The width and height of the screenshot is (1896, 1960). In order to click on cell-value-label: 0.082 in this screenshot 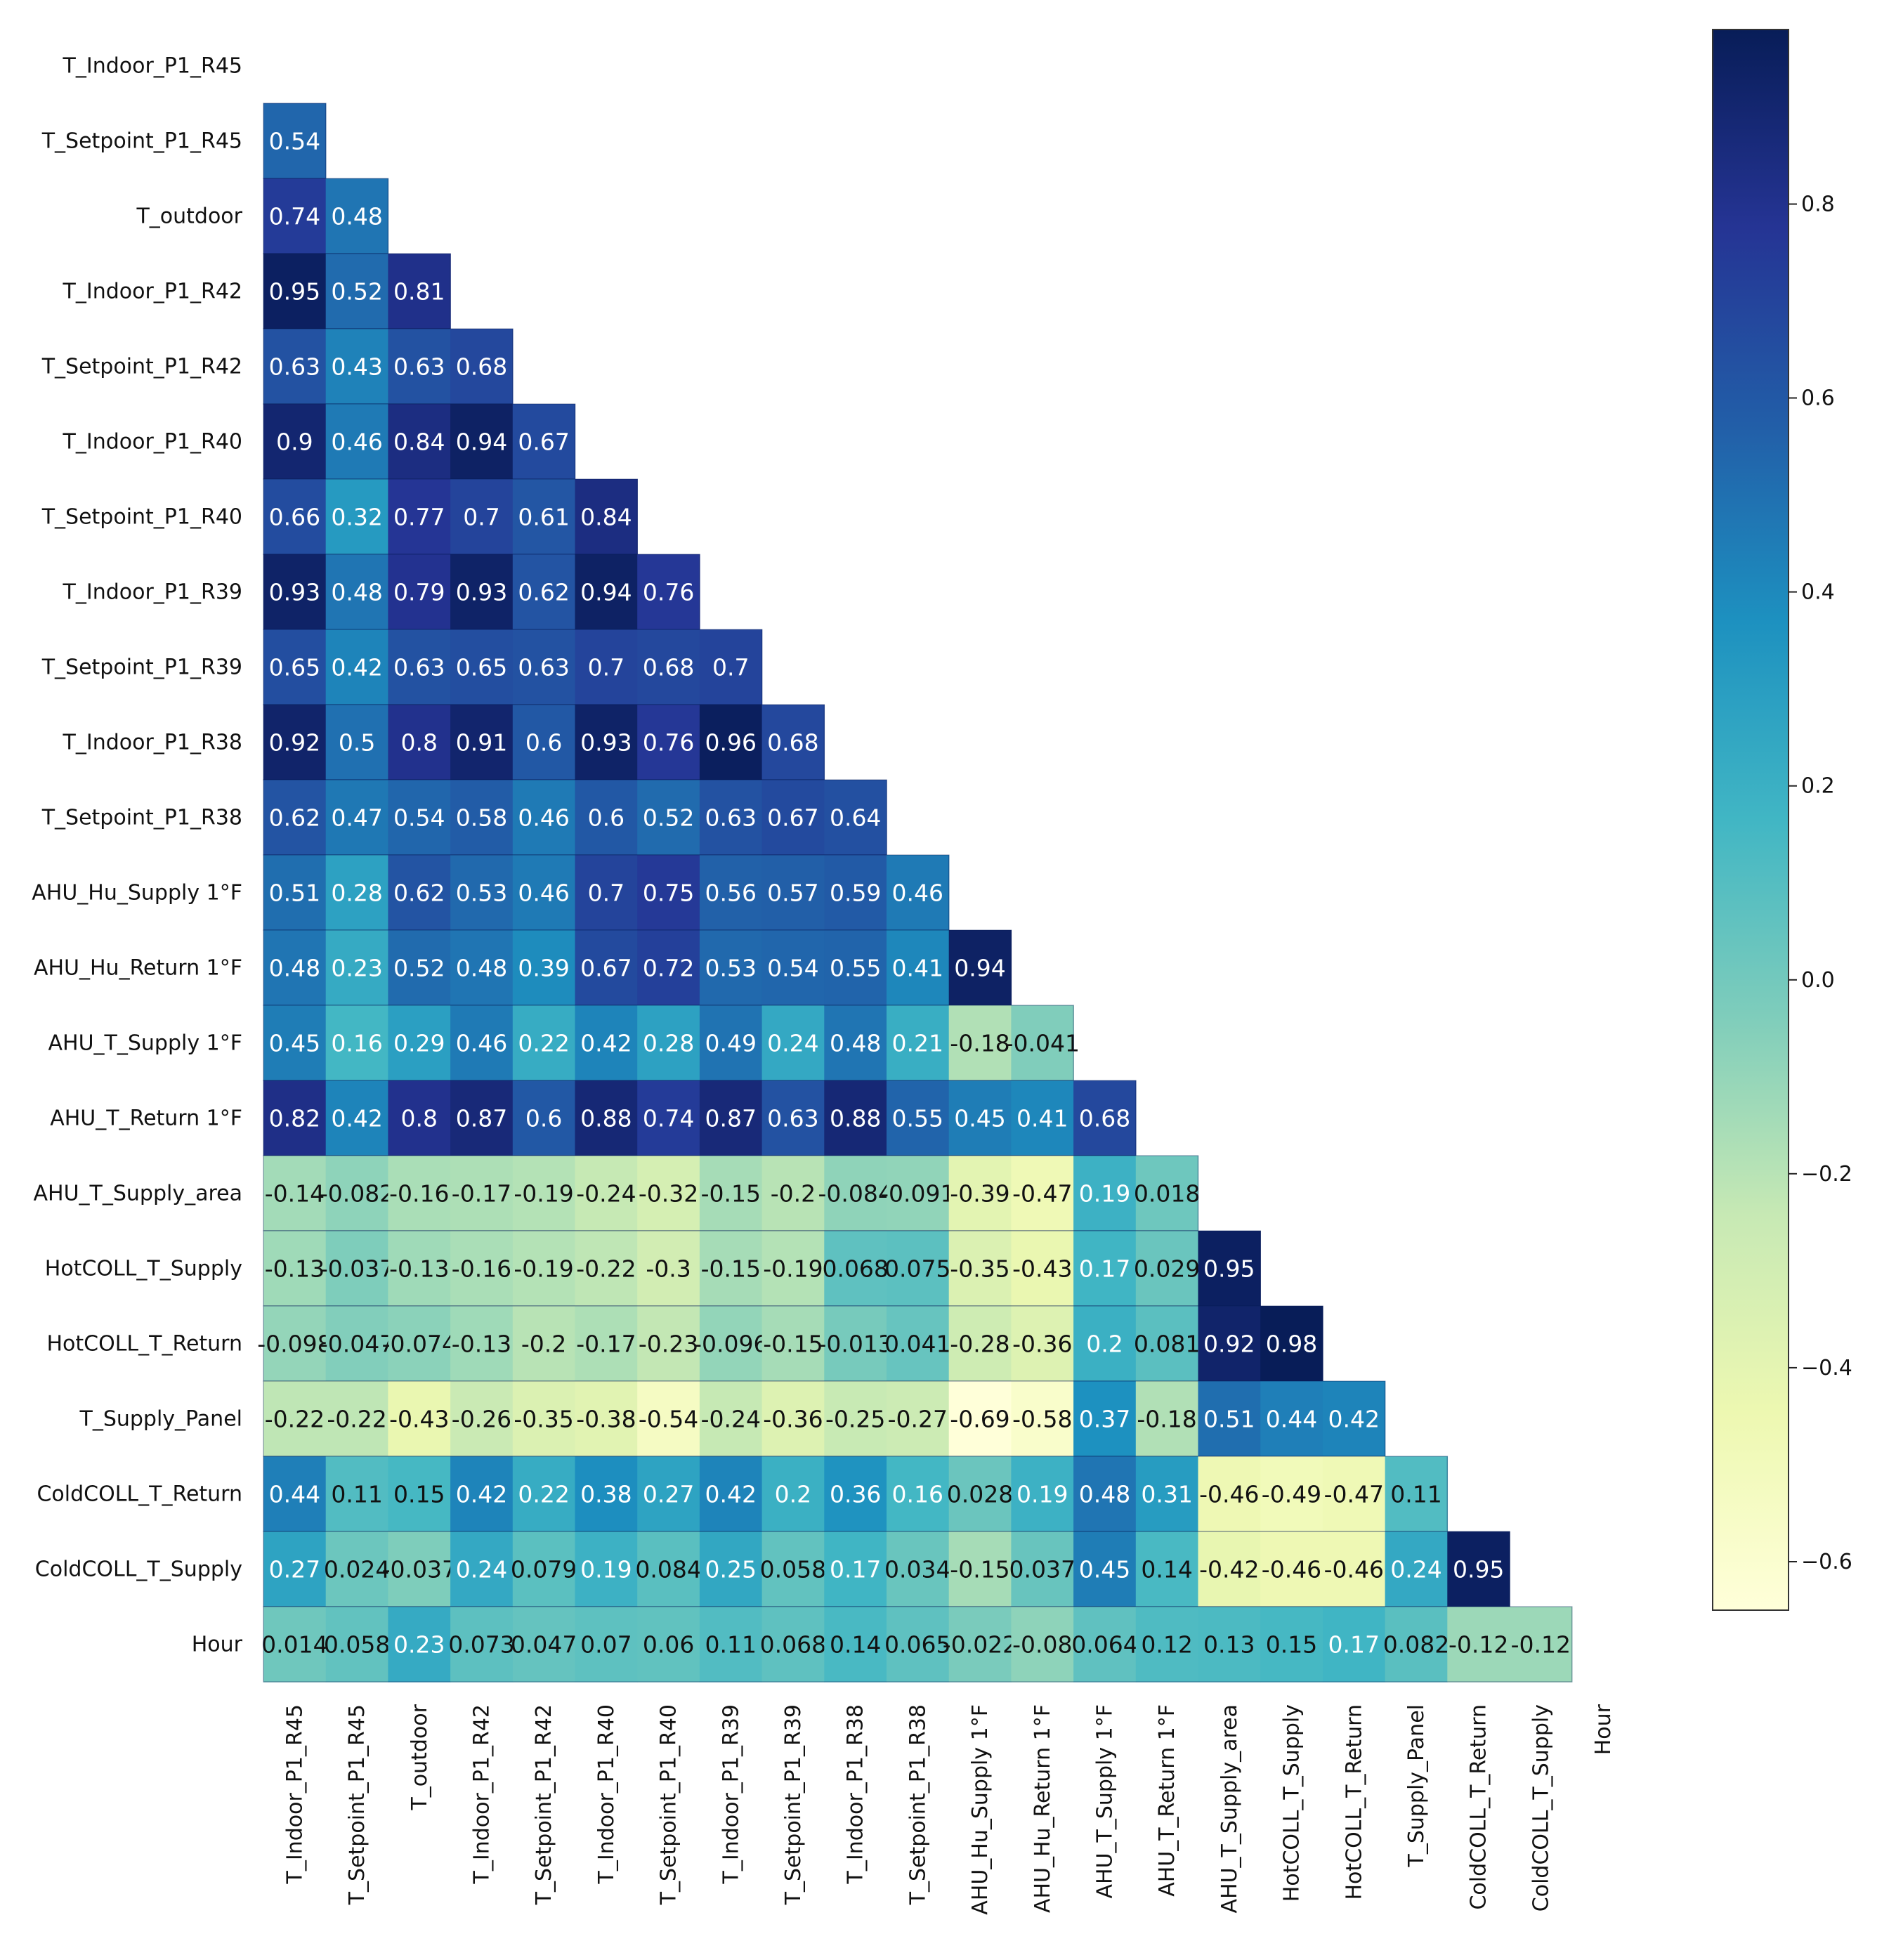, I will do `click(1416, 1645)`.